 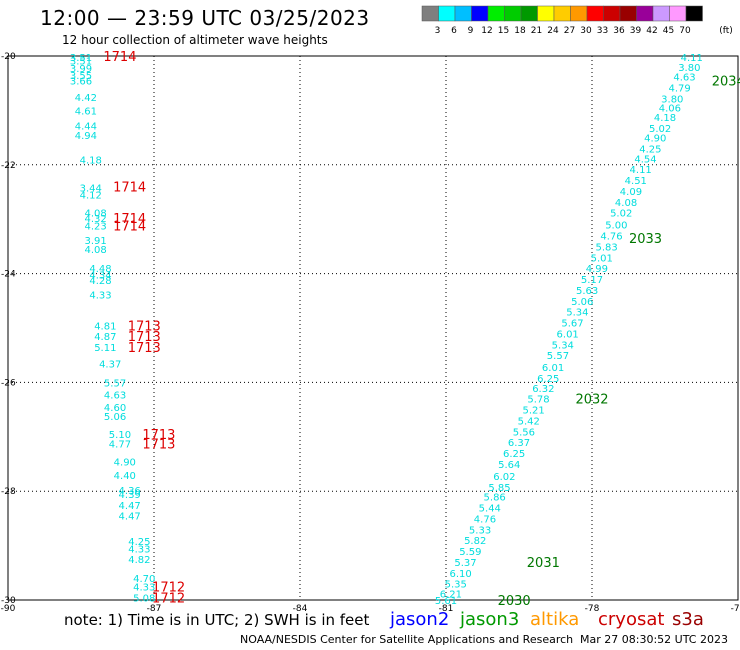 What do you see at coordinates (456, 585) in the screenshot?
I see `swh-value-1-49: 5.35` at bounding box center [456, 585].